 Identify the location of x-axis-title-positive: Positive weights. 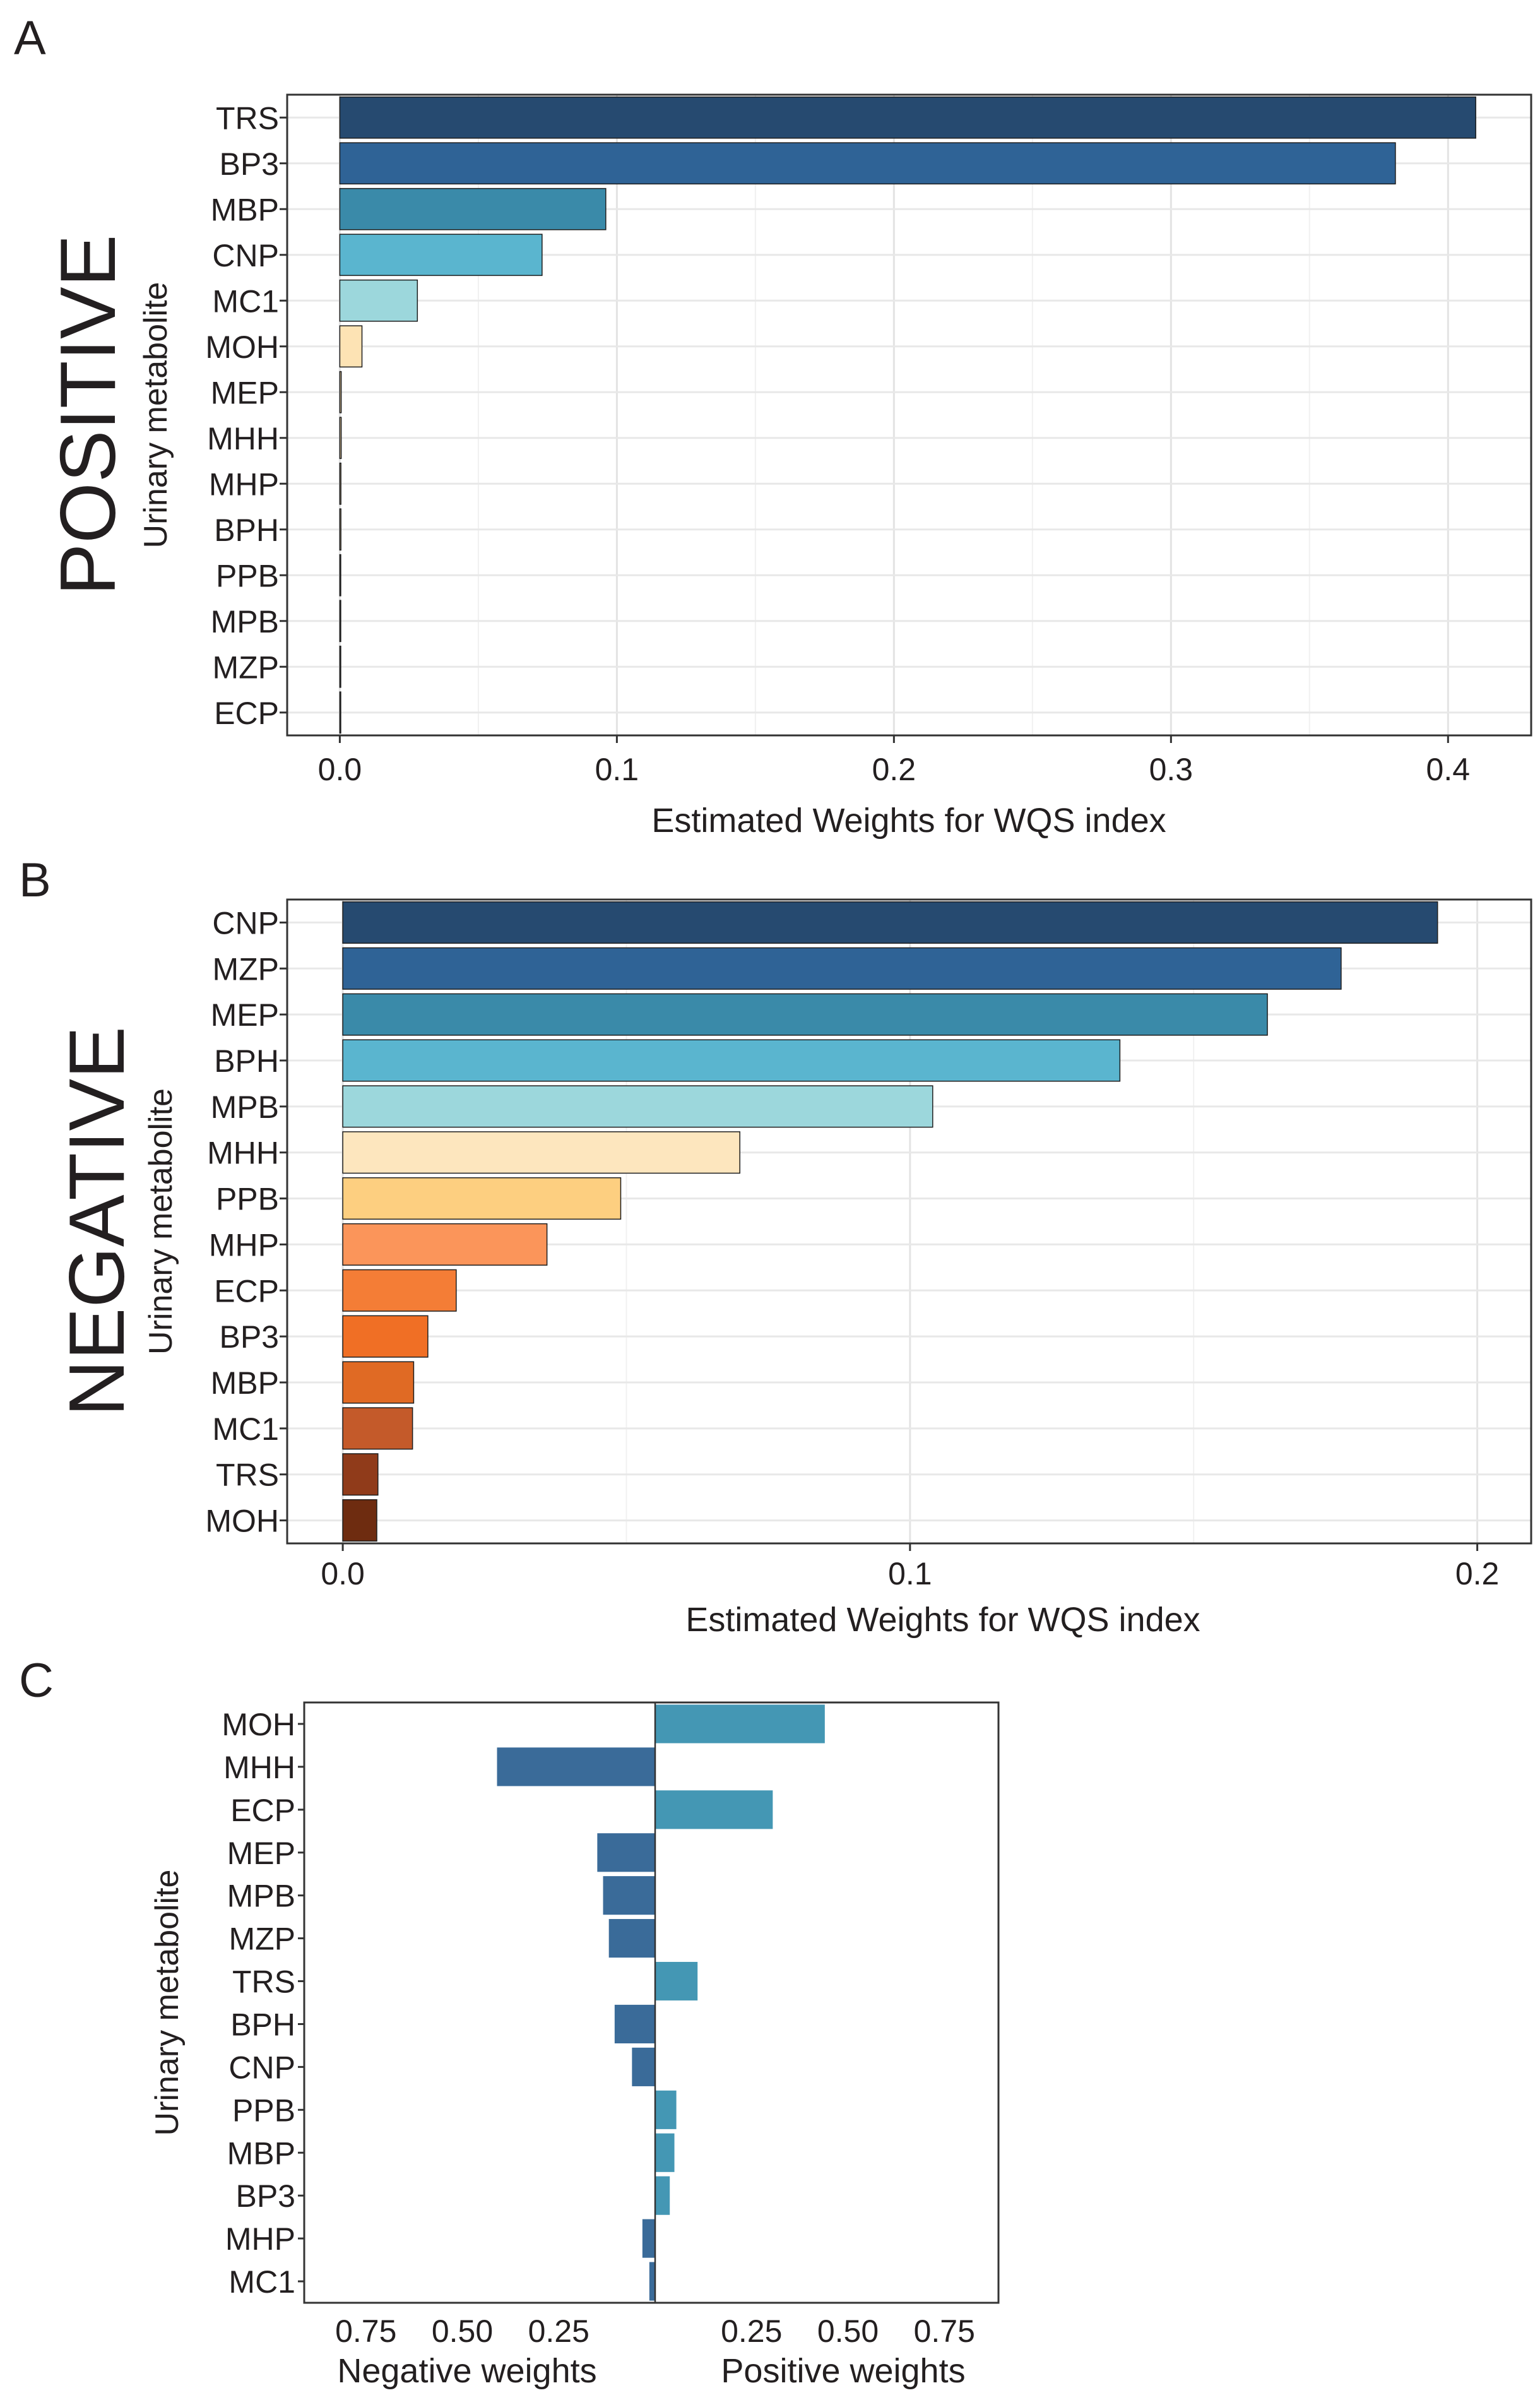
(843, 2371).